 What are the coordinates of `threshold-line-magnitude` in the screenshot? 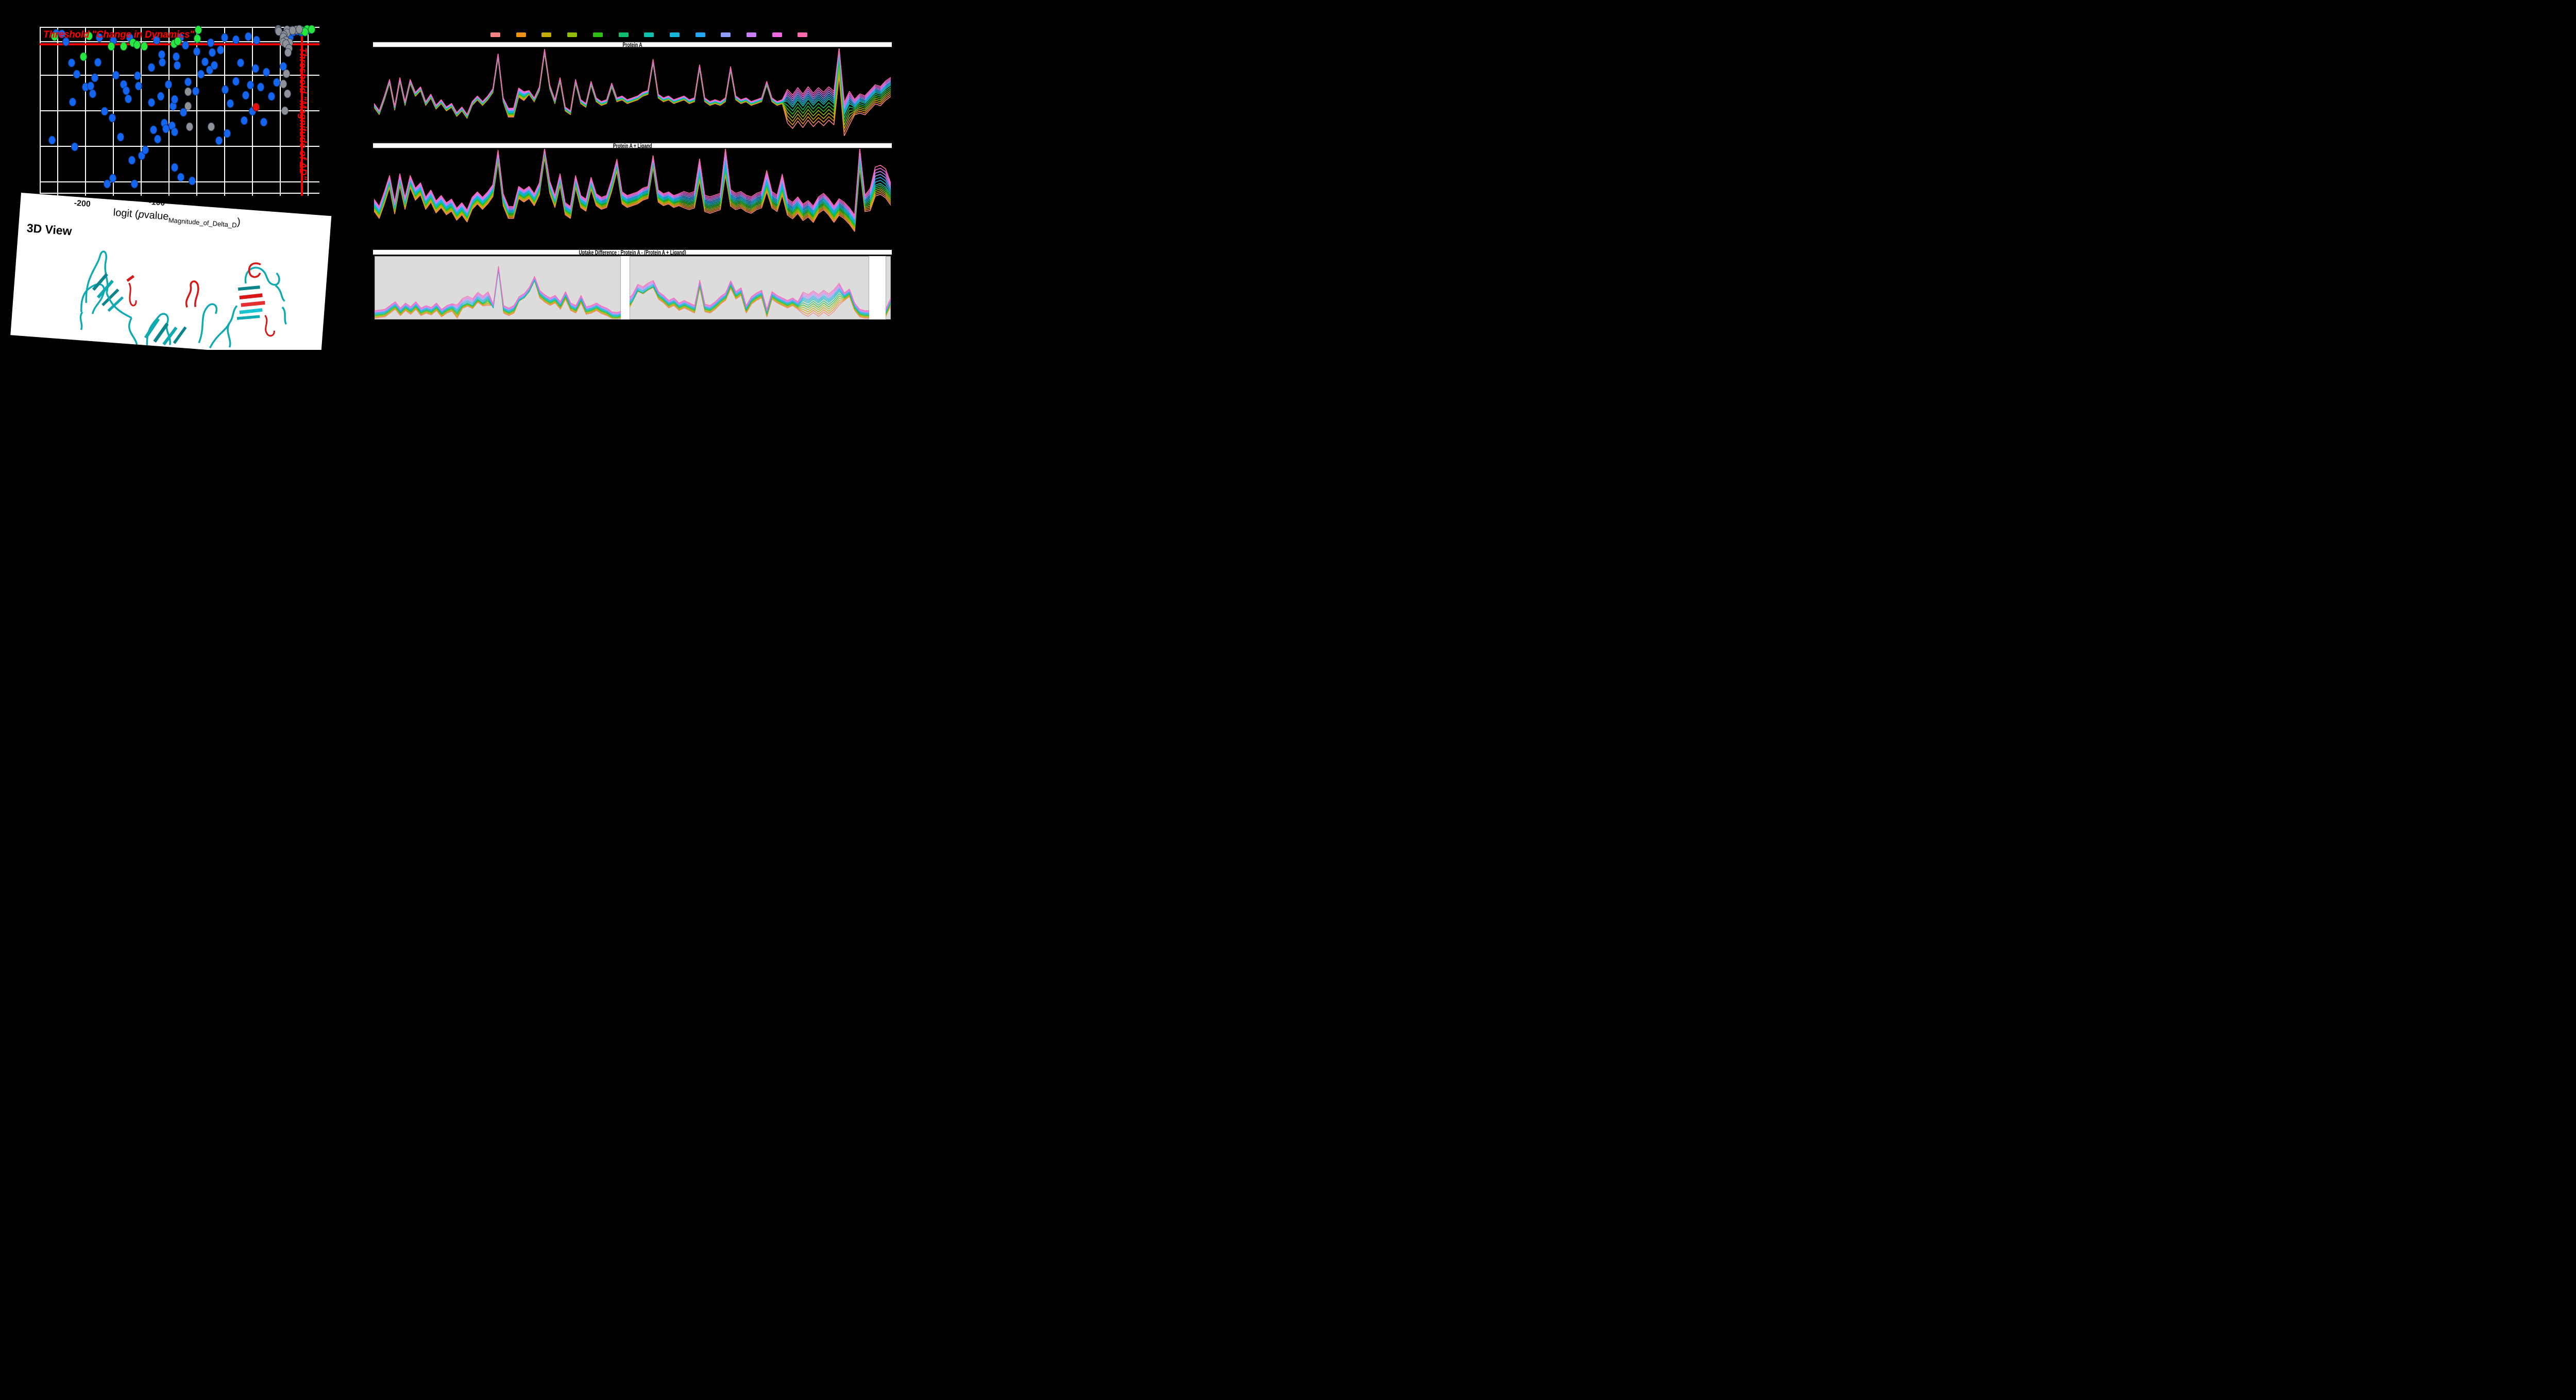 It's located at (302, 112).